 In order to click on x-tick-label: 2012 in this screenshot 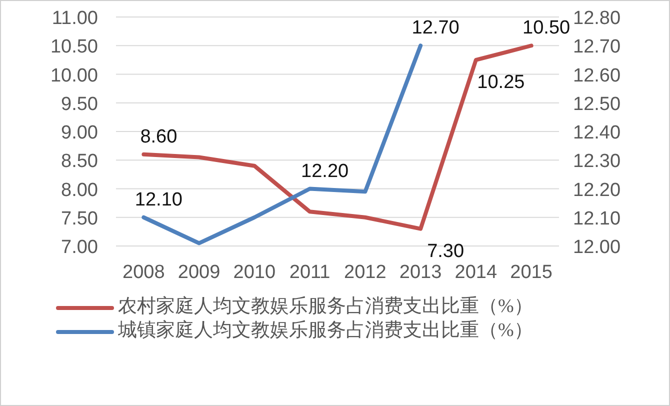, I will do `click(365, 272)`.